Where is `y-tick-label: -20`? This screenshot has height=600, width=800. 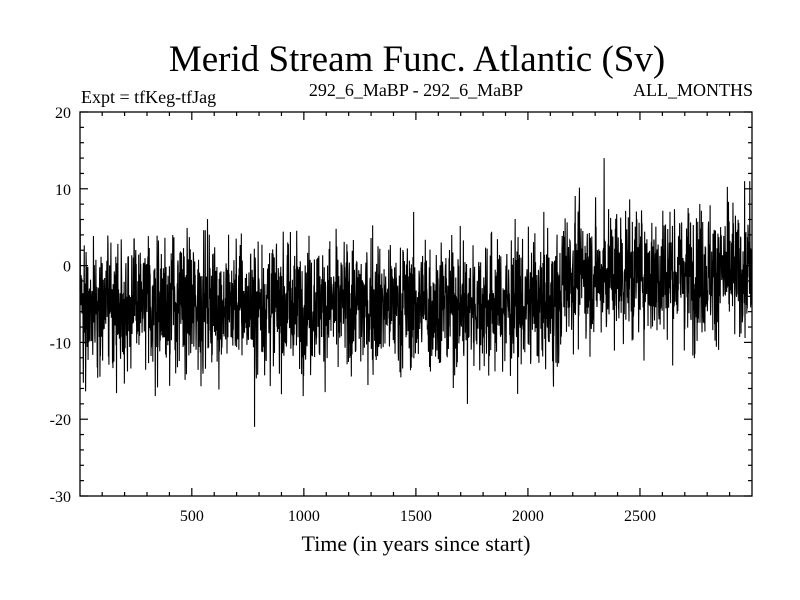 y-tick-label: -20 is located at coordinates (60, 420).